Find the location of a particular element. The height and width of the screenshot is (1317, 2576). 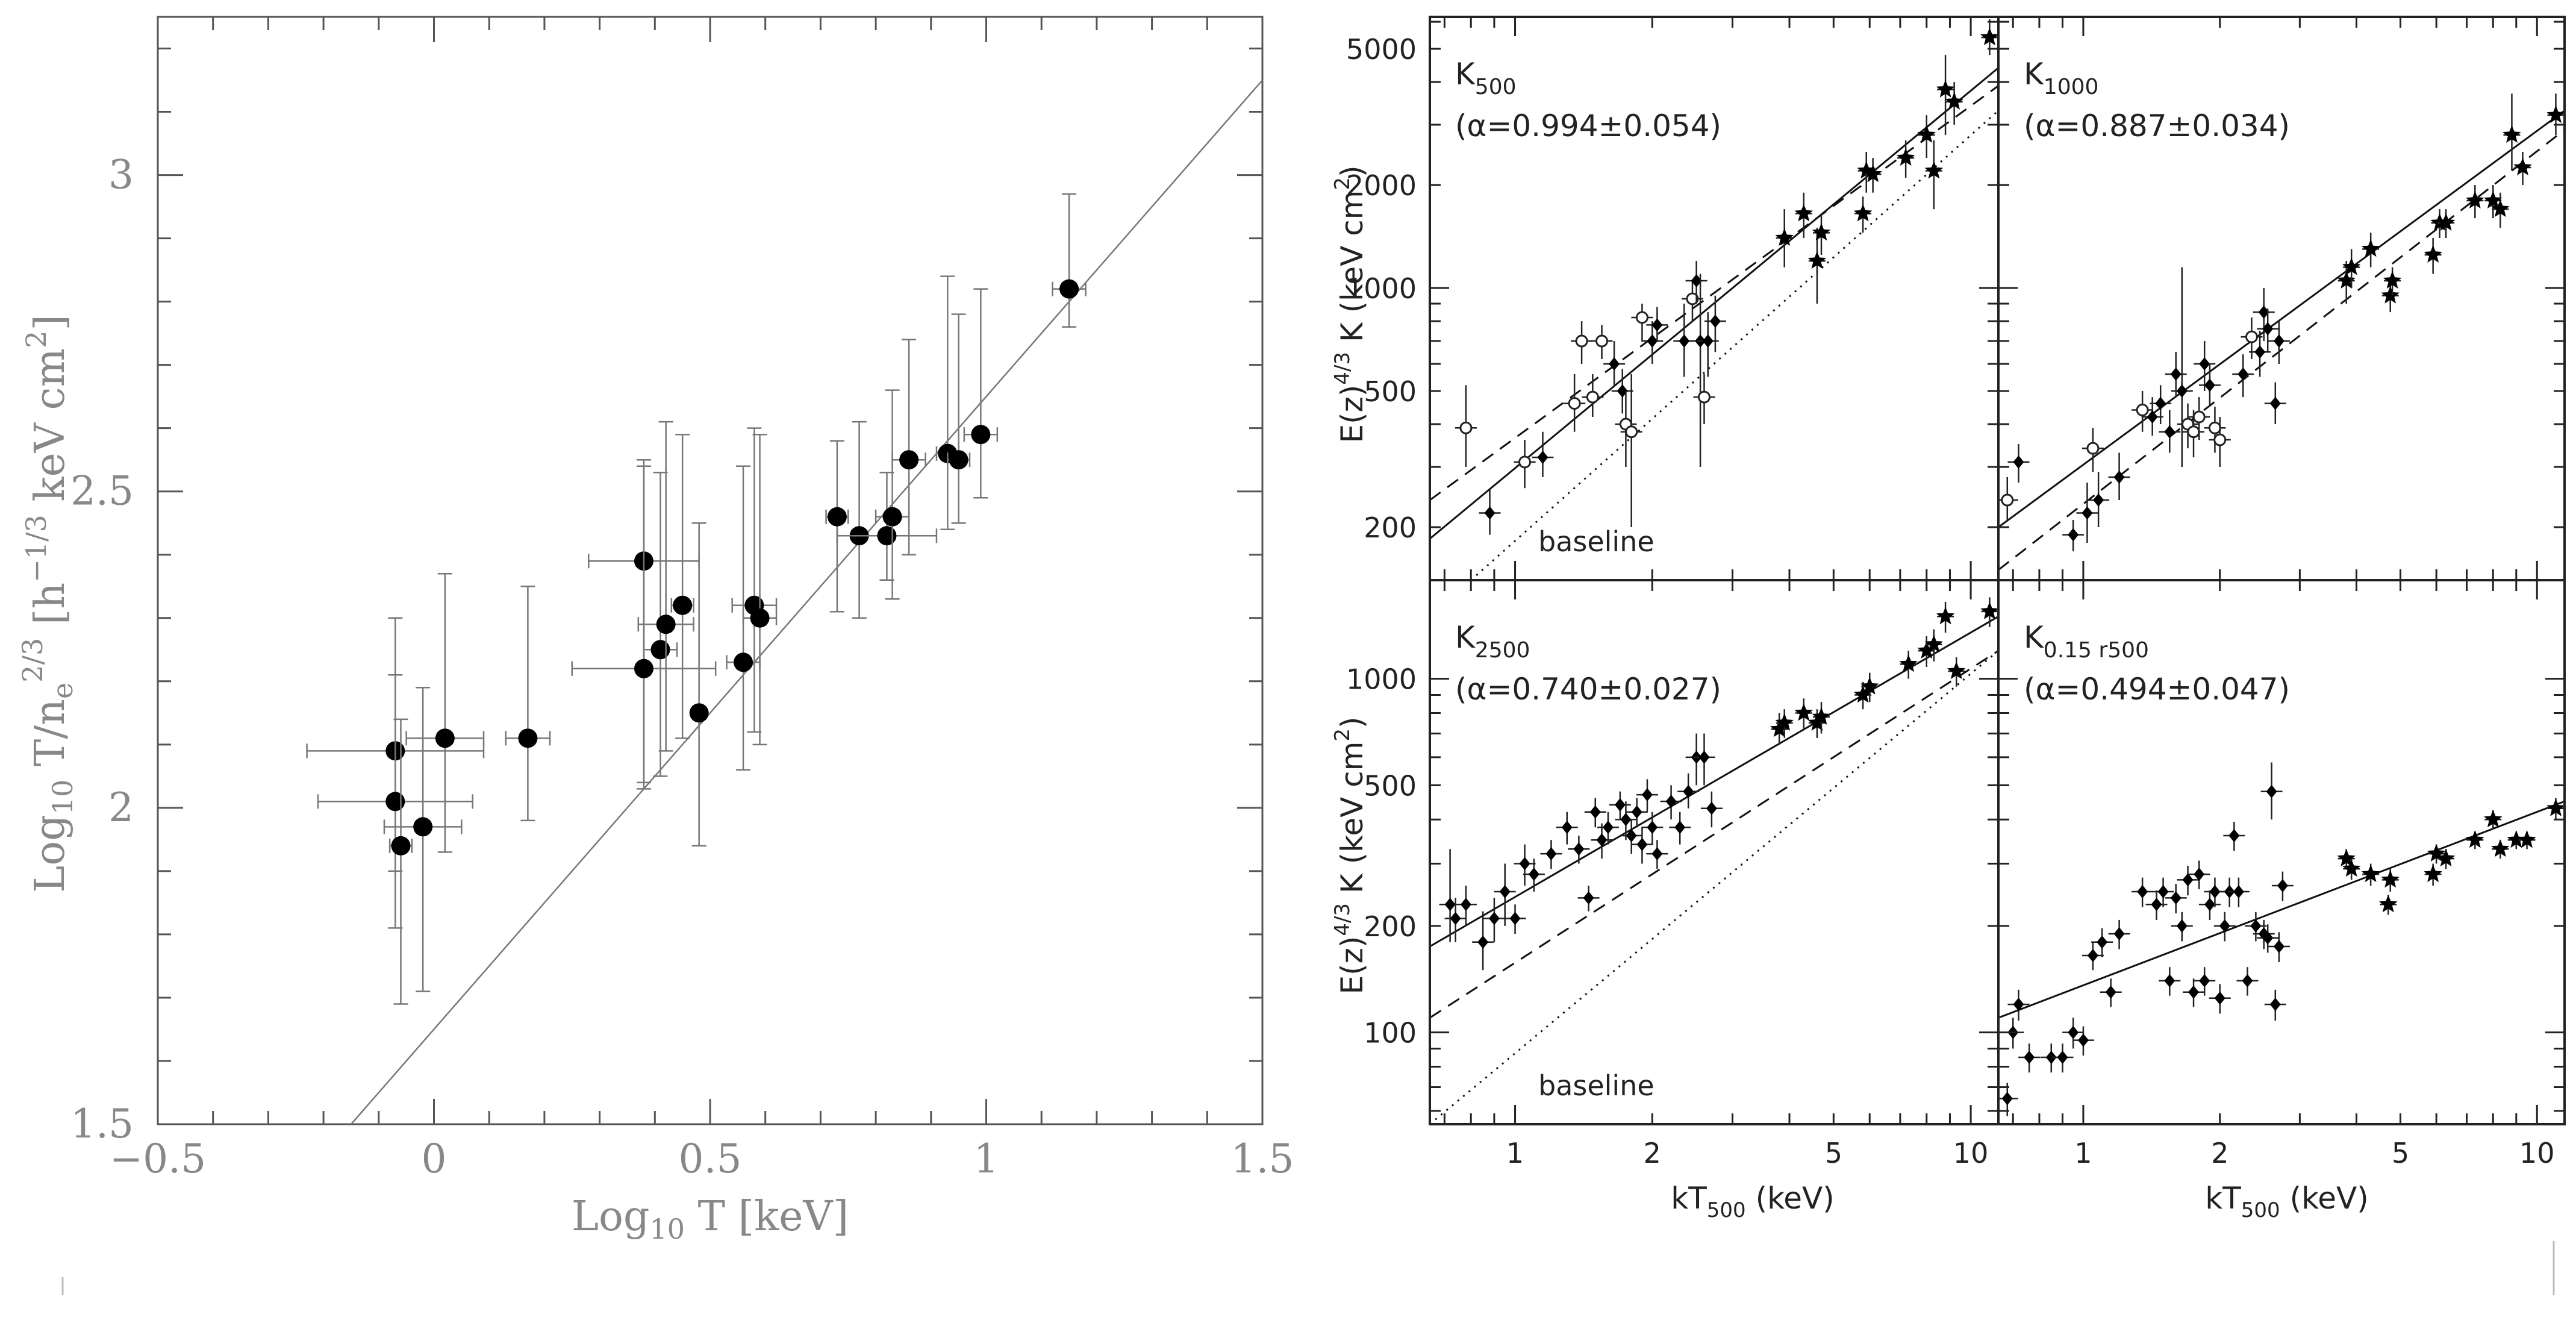

panel-label-sub: 2500 is located at coordinates (1502, 651).